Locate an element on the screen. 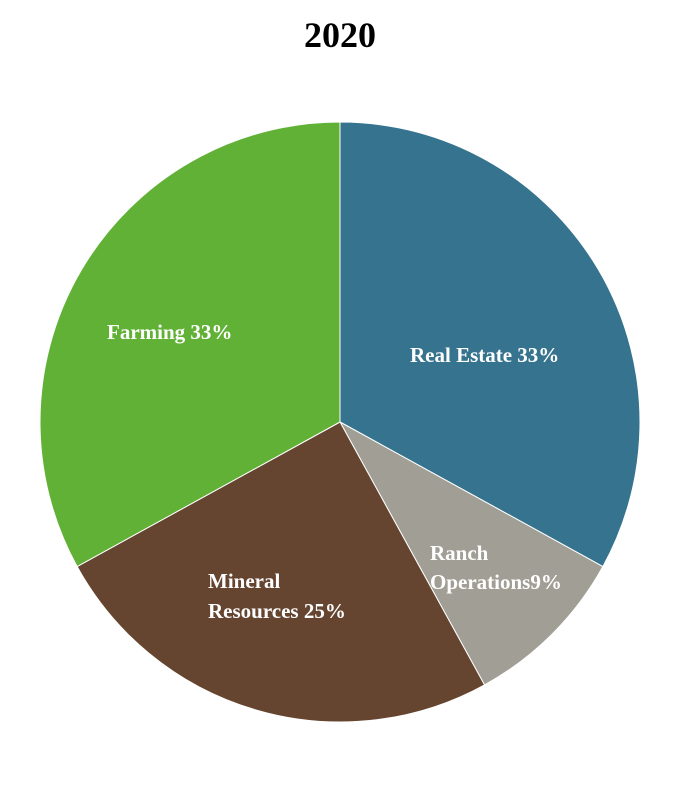 The image size is (680, 800). slice-label-real-estate: Real Estate 33% is located at coordinates (484, 355).